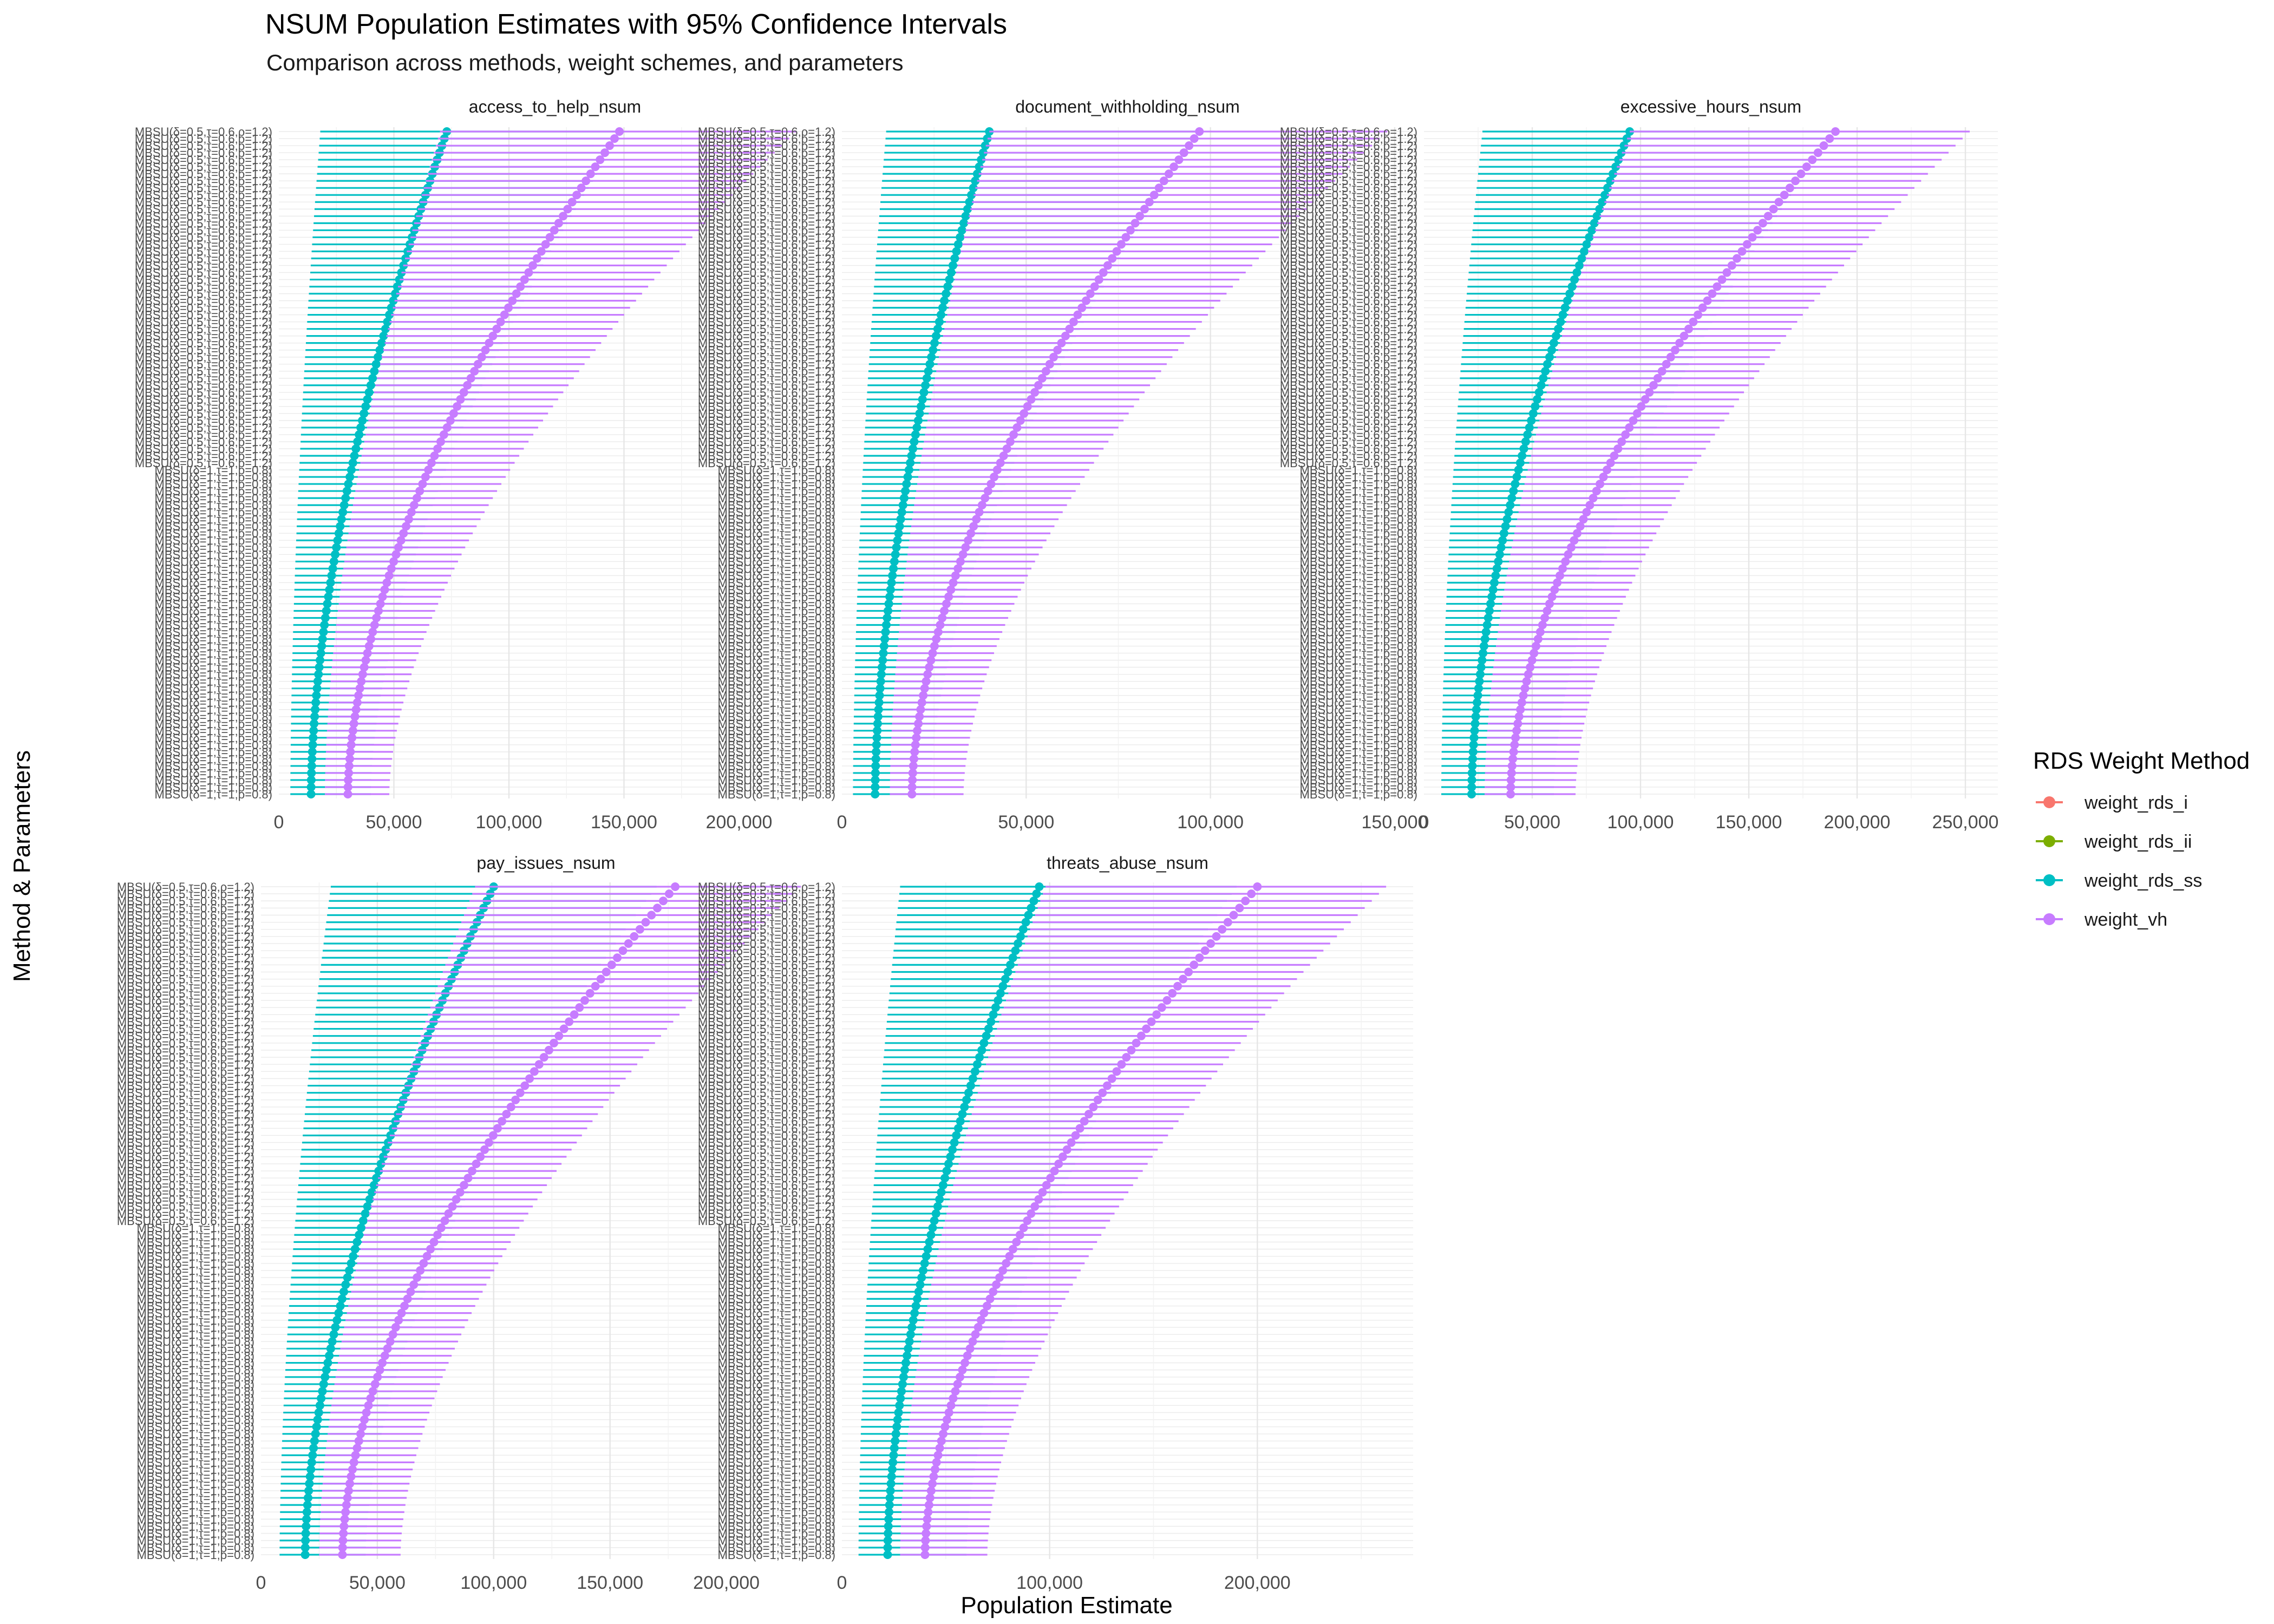  What do you see at coordinates (1532, 822) in the screenshot?
I see `x-tick-label: 50,000` at bounding box center [1532, 822].